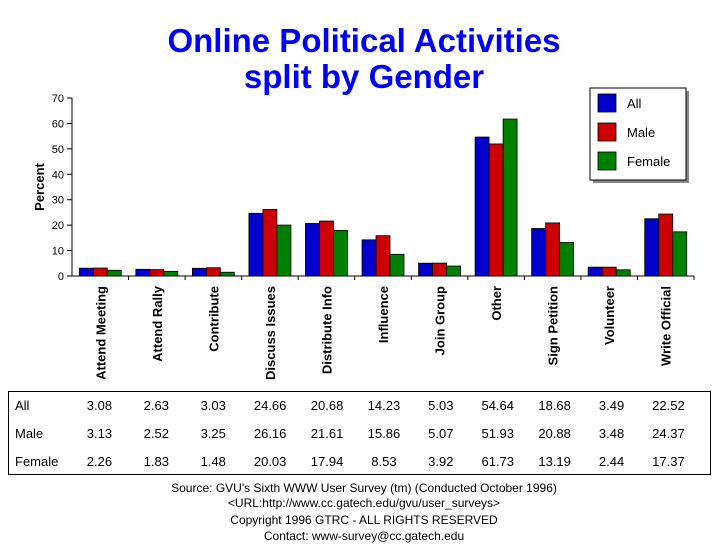 The width and height of the screenshot is (728, 552). What do you see at coordinates (634, 103) in the screenshot?
I see `legend-label: All` at bounding box center [634, 103].